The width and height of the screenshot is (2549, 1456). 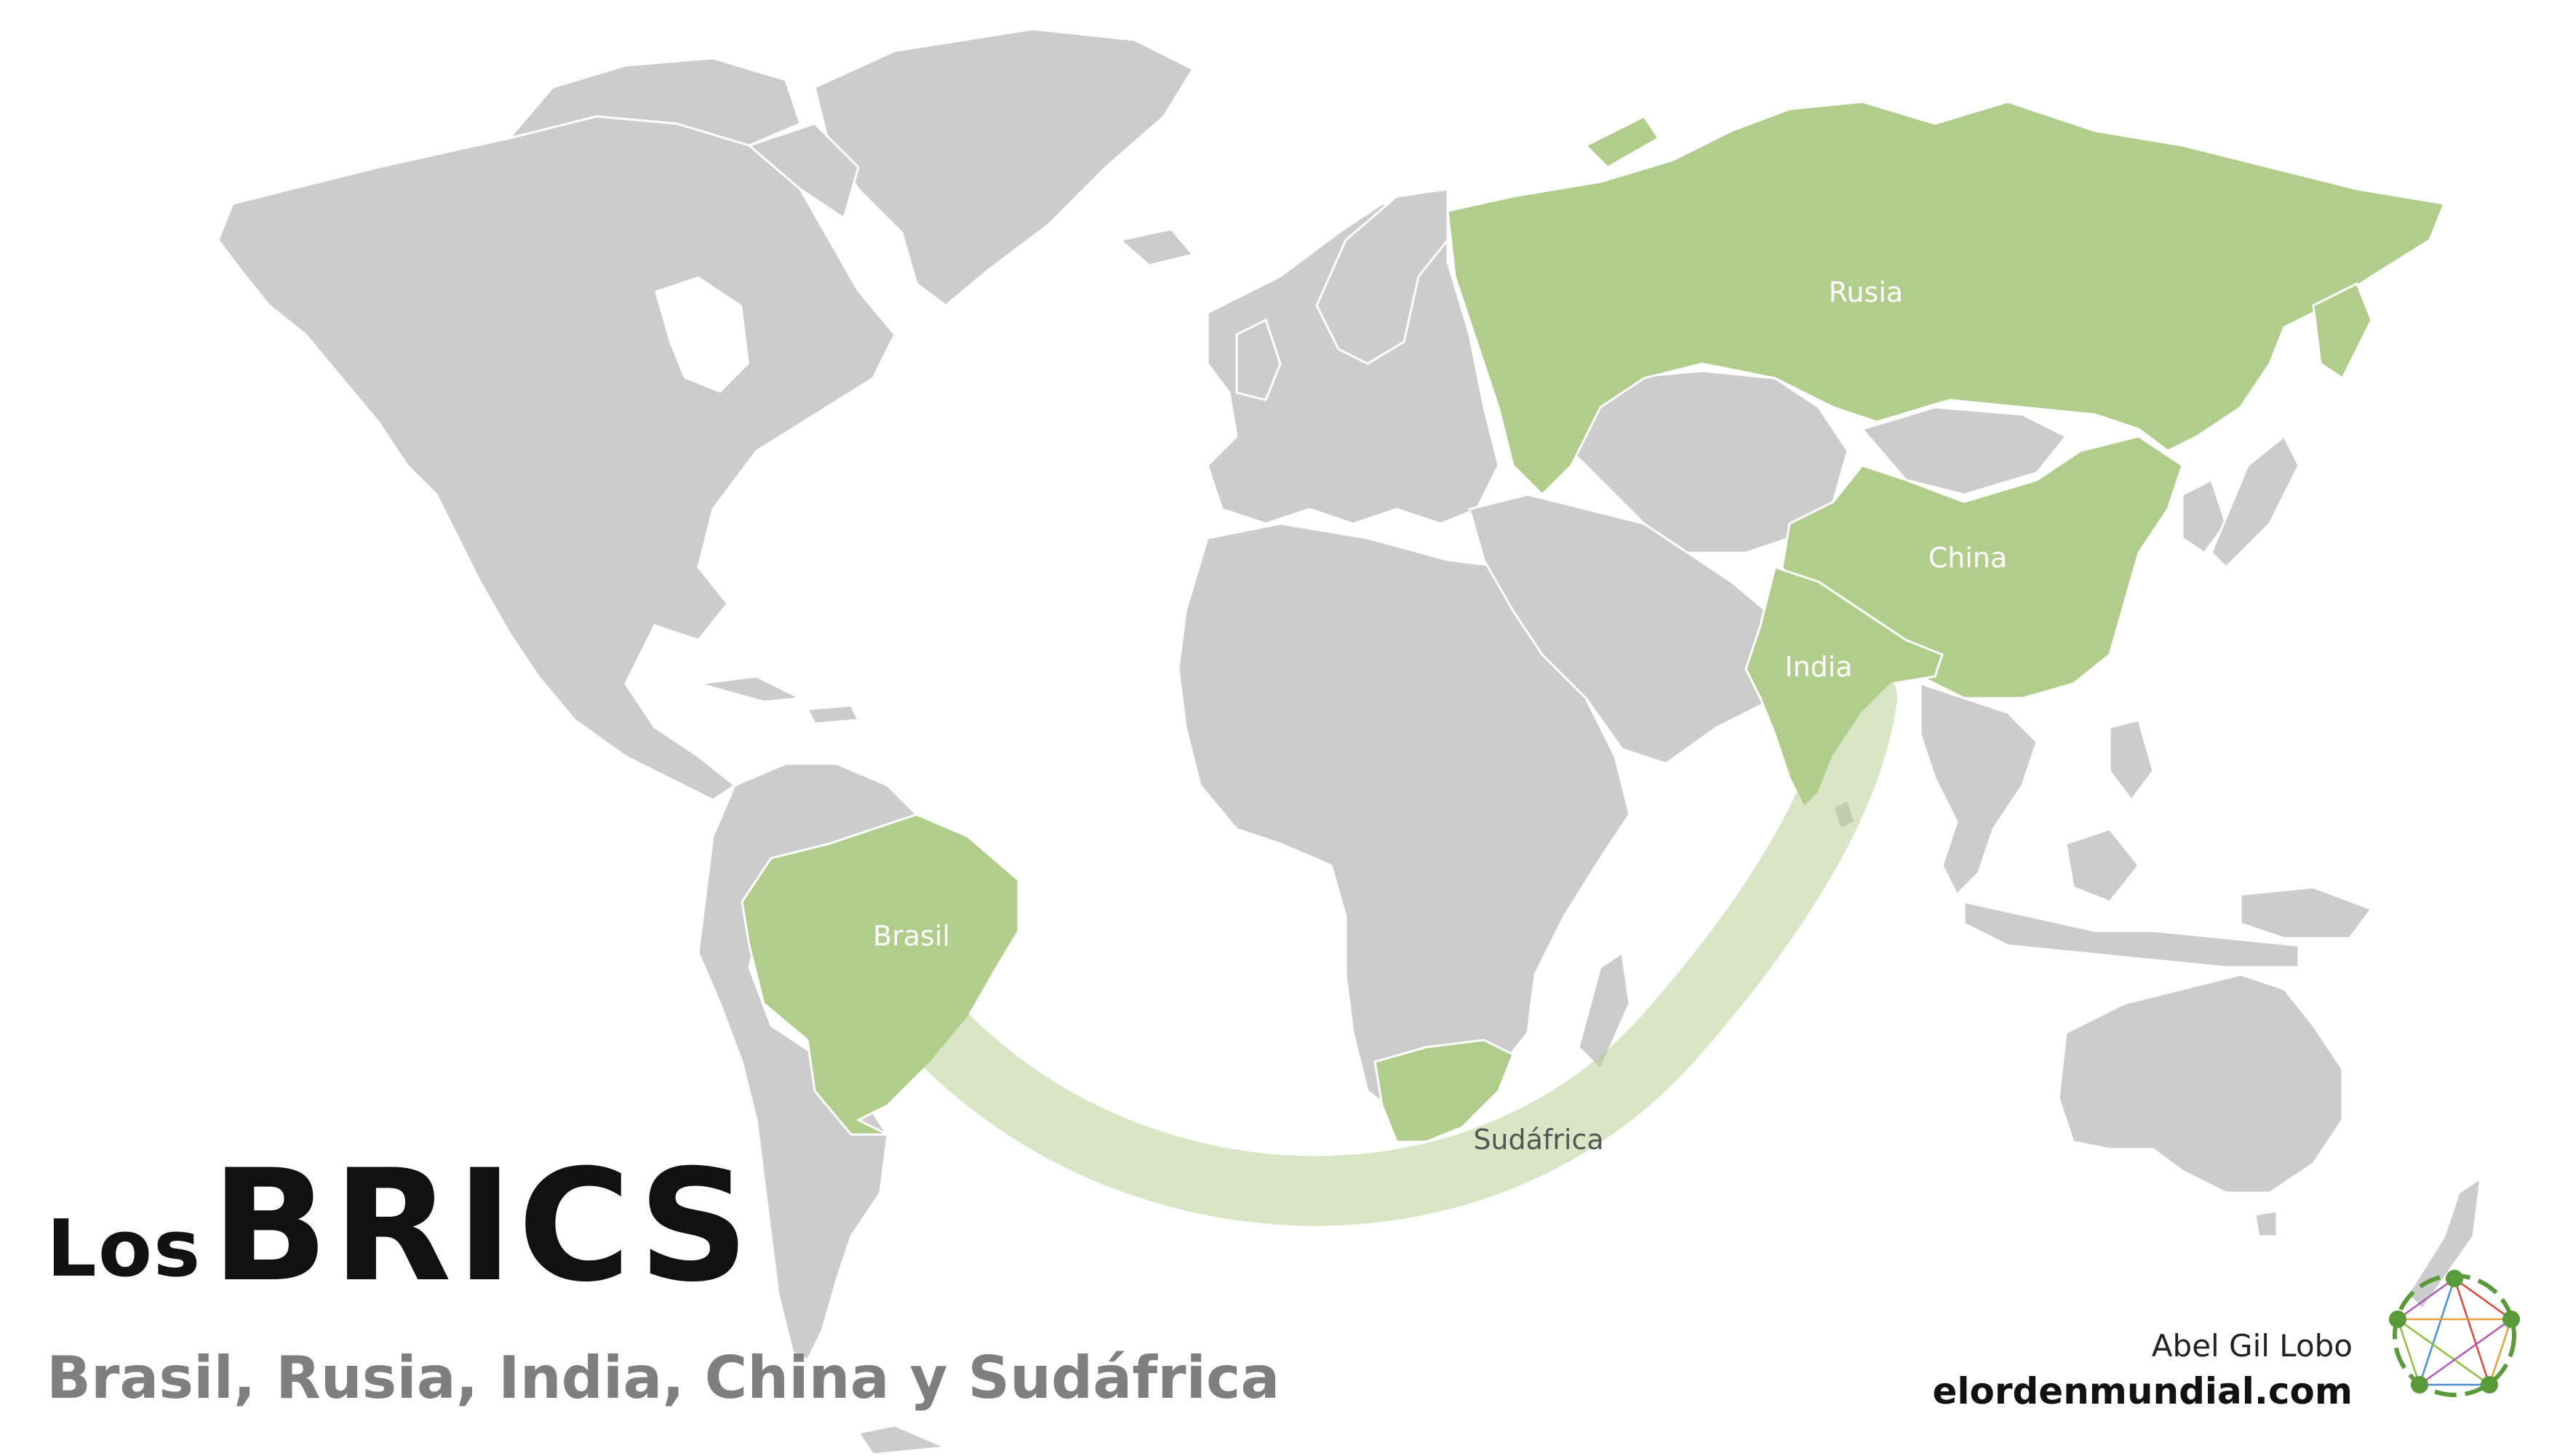 I want to click on label-india: India, so click(x=1818, y=667).